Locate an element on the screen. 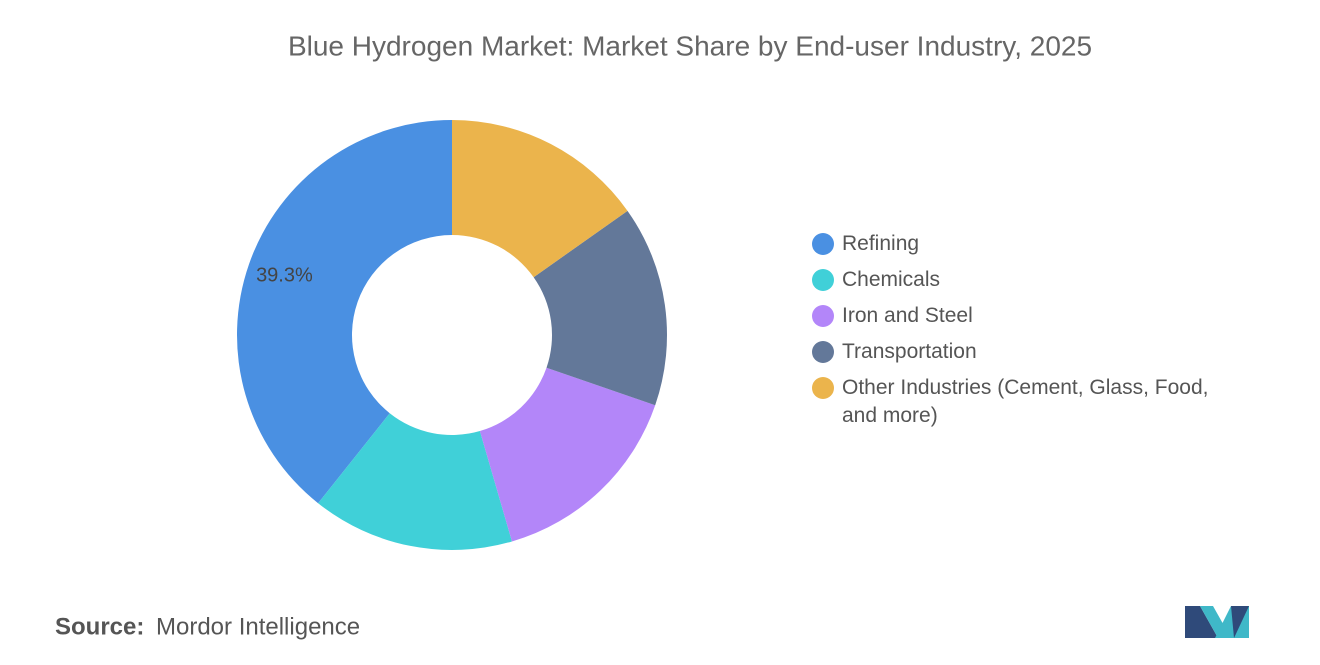  data-label: 39.3% is located at coordinates (284, 276).